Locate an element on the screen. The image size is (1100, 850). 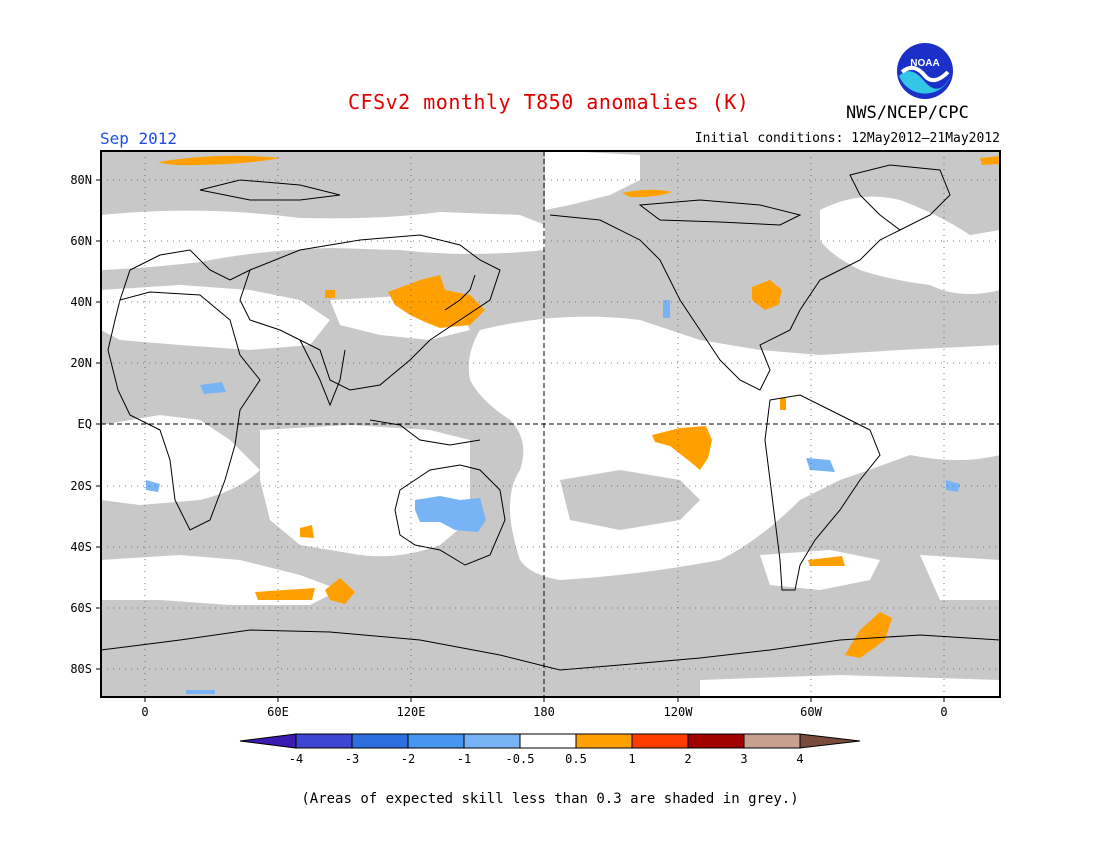
colorbar-tick: -0.5 is located at coordinates (520, 759).